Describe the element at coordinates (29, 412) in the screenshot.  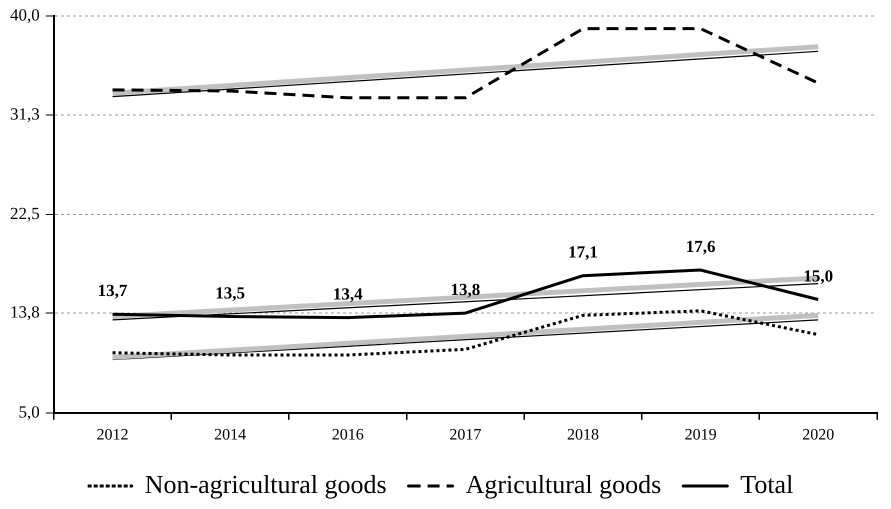
I see `y-tick-label: 5,0` at that location.